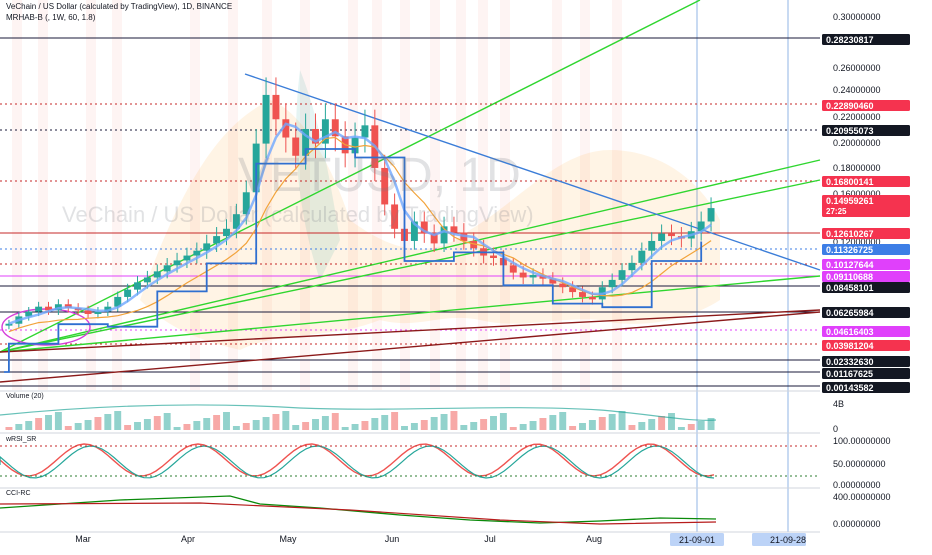 This screenshot has width=932, height=555. Describe the element at coordinates (850, 40) in the screenshot. I see `price-label-text: 0.28230817` at that location.